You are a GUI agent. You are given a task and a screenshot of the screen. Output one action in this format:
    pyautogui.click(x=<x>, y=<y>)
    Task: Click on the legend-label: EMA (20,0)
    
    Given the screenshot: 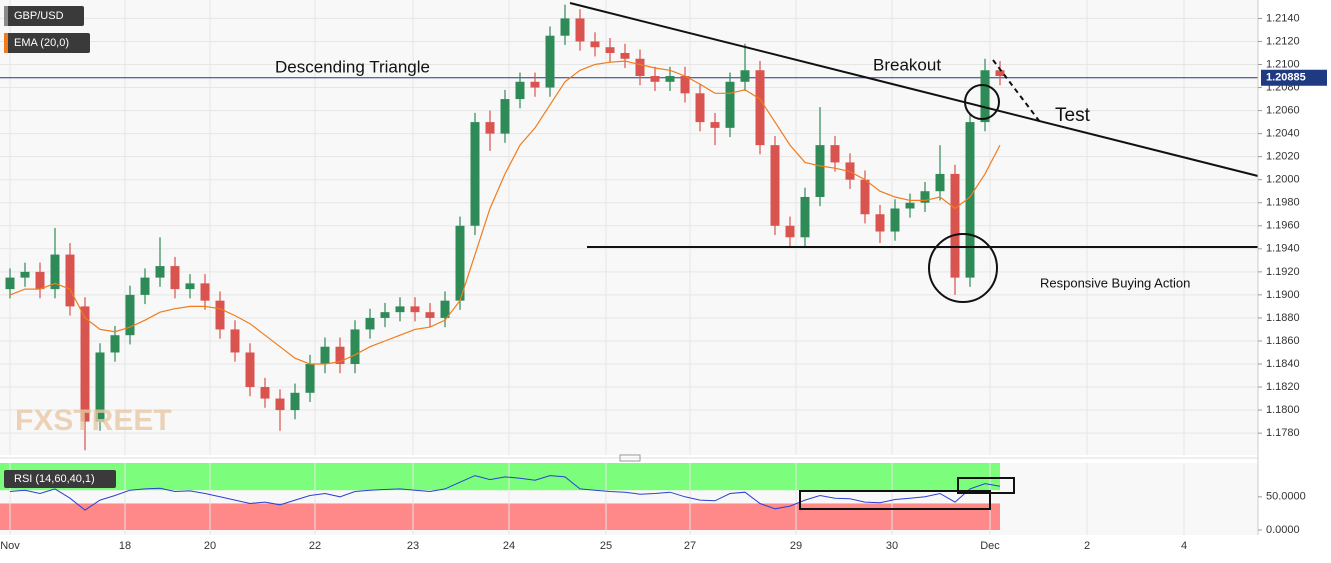 What is the action you would take?
    pyautogui.click(x=41, y=43)
    